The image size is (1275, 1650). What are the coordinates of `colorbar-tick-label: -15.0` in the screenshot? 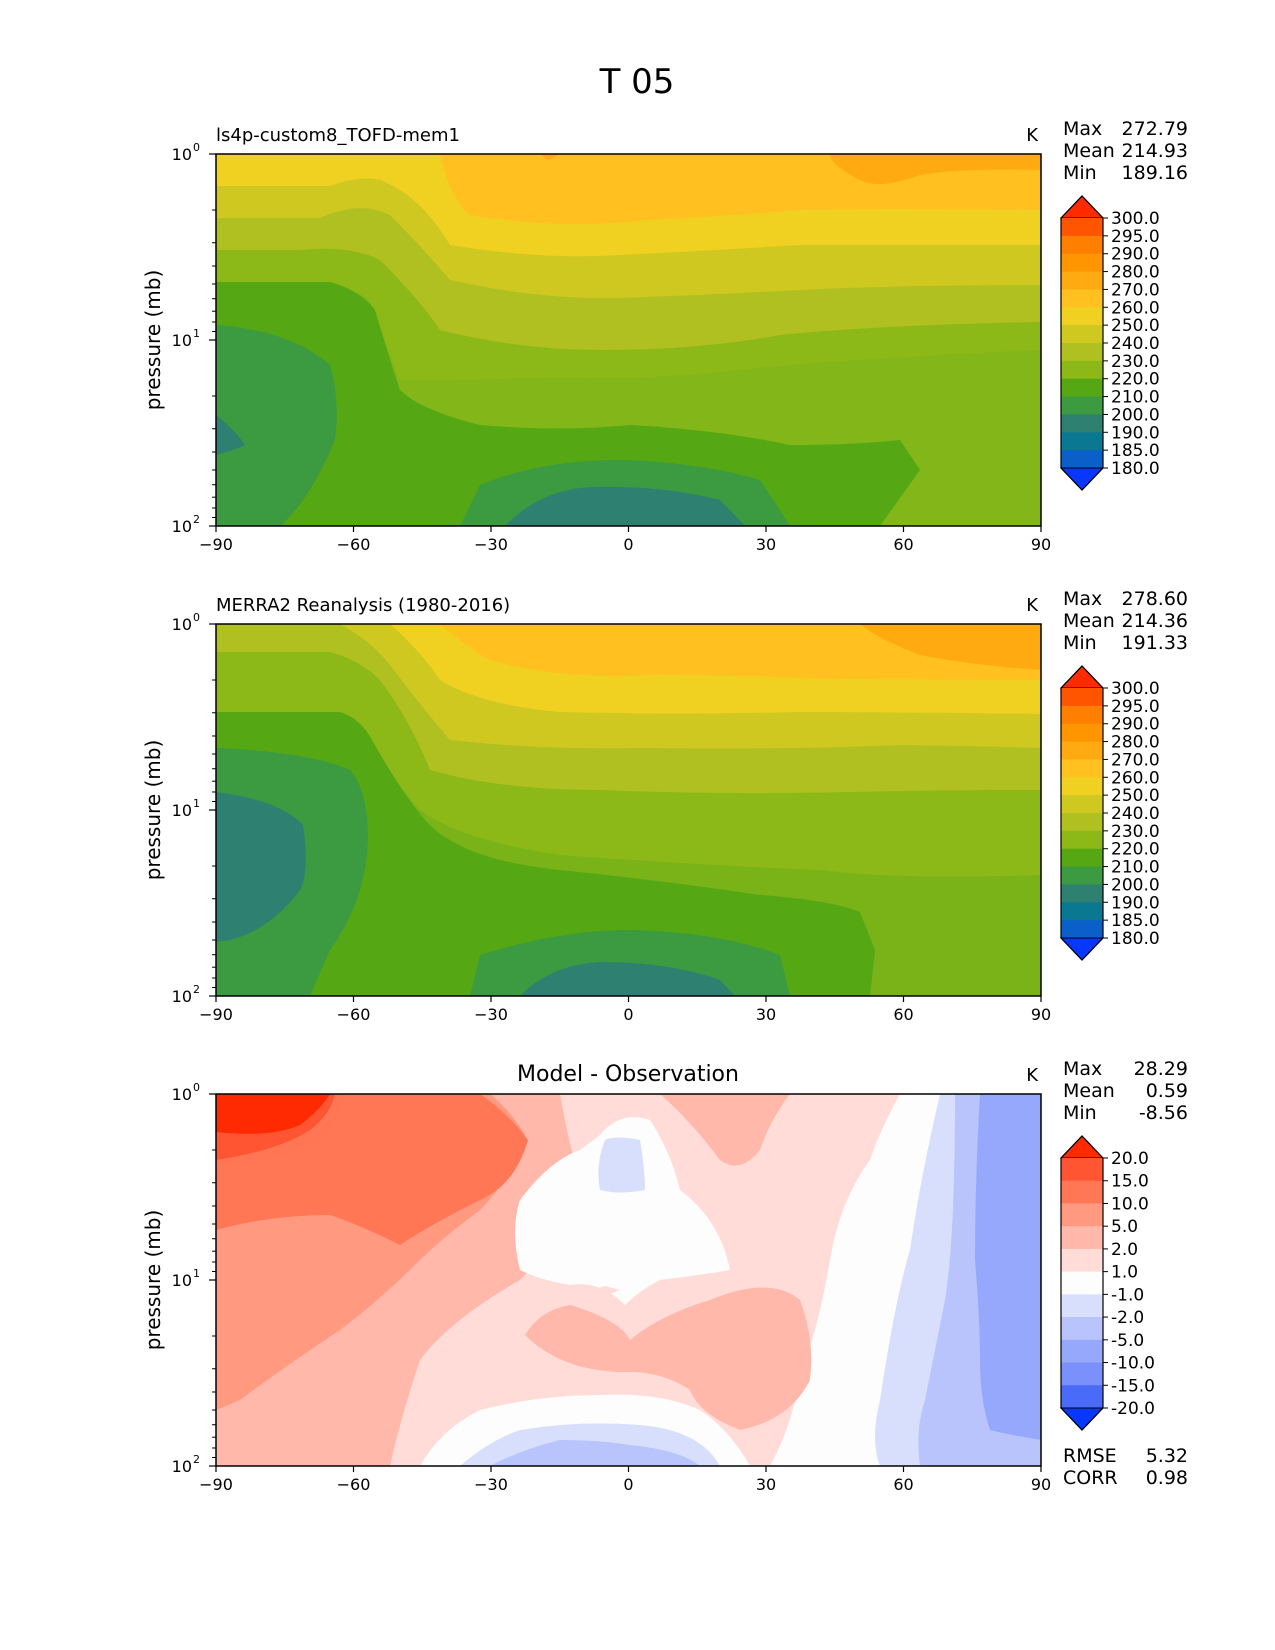 It's located at (1133, 1386).